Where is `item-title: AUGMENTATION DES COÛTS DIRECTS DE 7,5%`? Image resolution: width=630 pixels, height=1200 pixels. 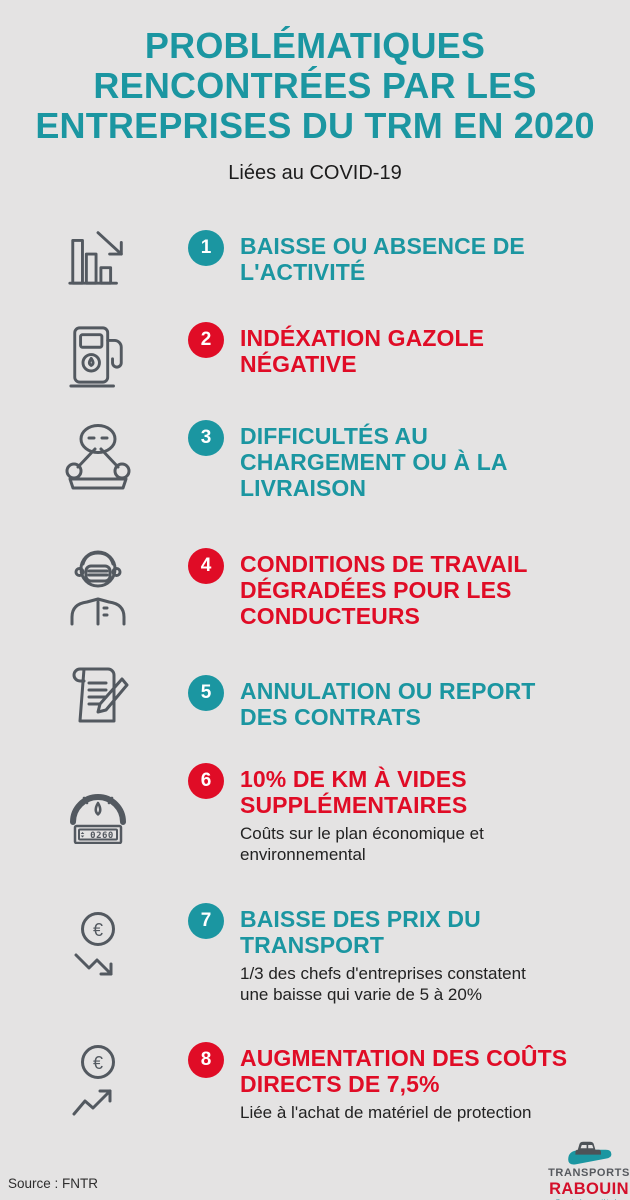 item-title: AUGMENTATION DES COÛTS DIRECTS DE 7,5% is located at coordinates (404, 1071).